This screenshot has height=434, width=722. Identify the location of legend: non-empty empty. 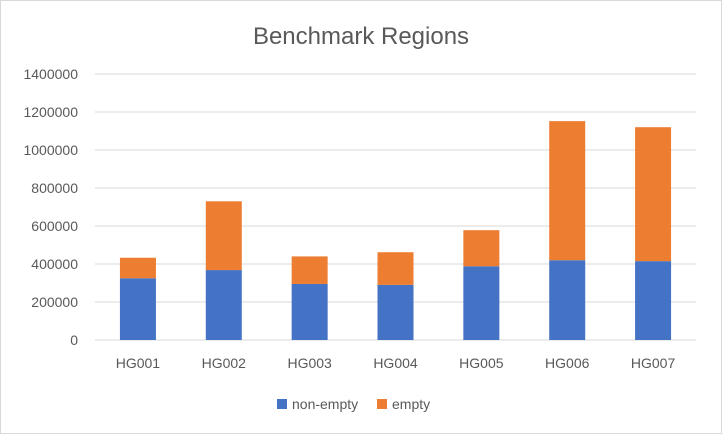
(353, 404).